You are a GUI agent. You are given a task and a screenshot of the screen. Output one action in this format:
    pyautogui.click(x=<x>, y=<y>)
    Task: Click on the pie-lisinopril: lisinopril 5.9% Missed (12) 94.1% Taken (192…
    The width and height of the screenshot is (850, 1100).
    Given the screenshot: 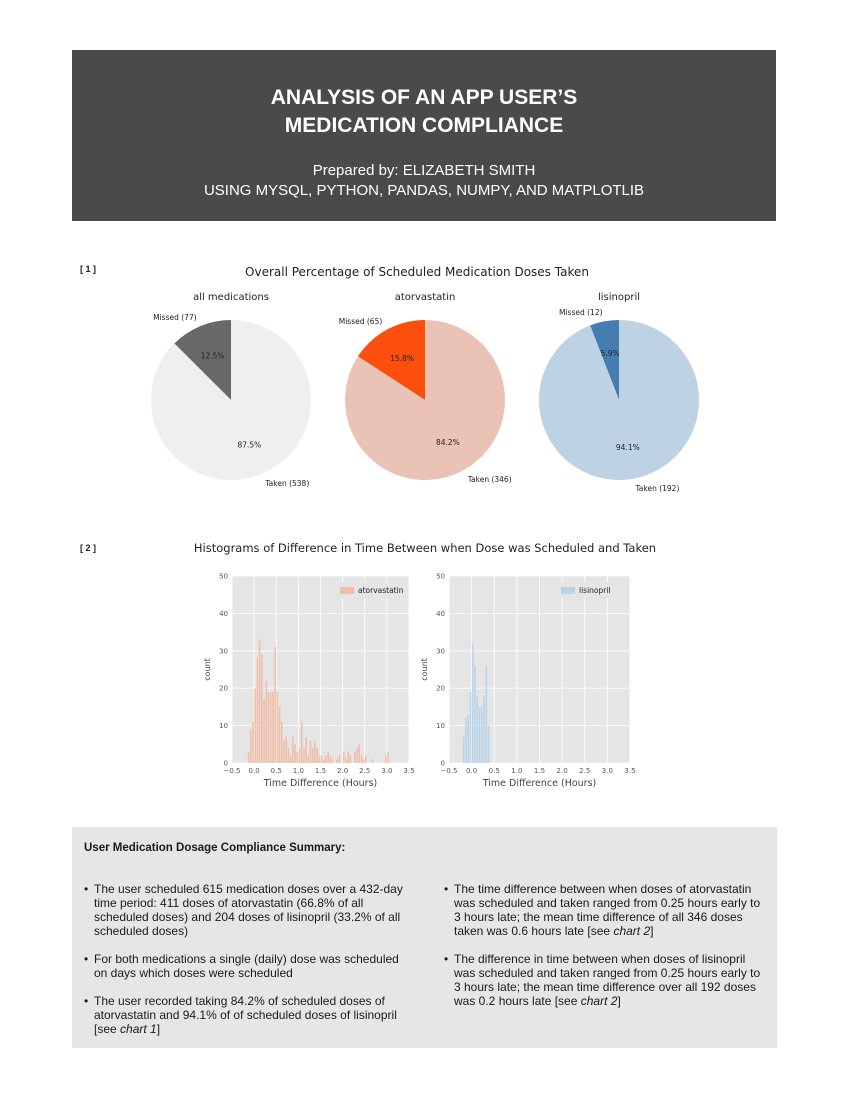 What is the action you would take?
    pyautogui.click(x=618, y=392)
    